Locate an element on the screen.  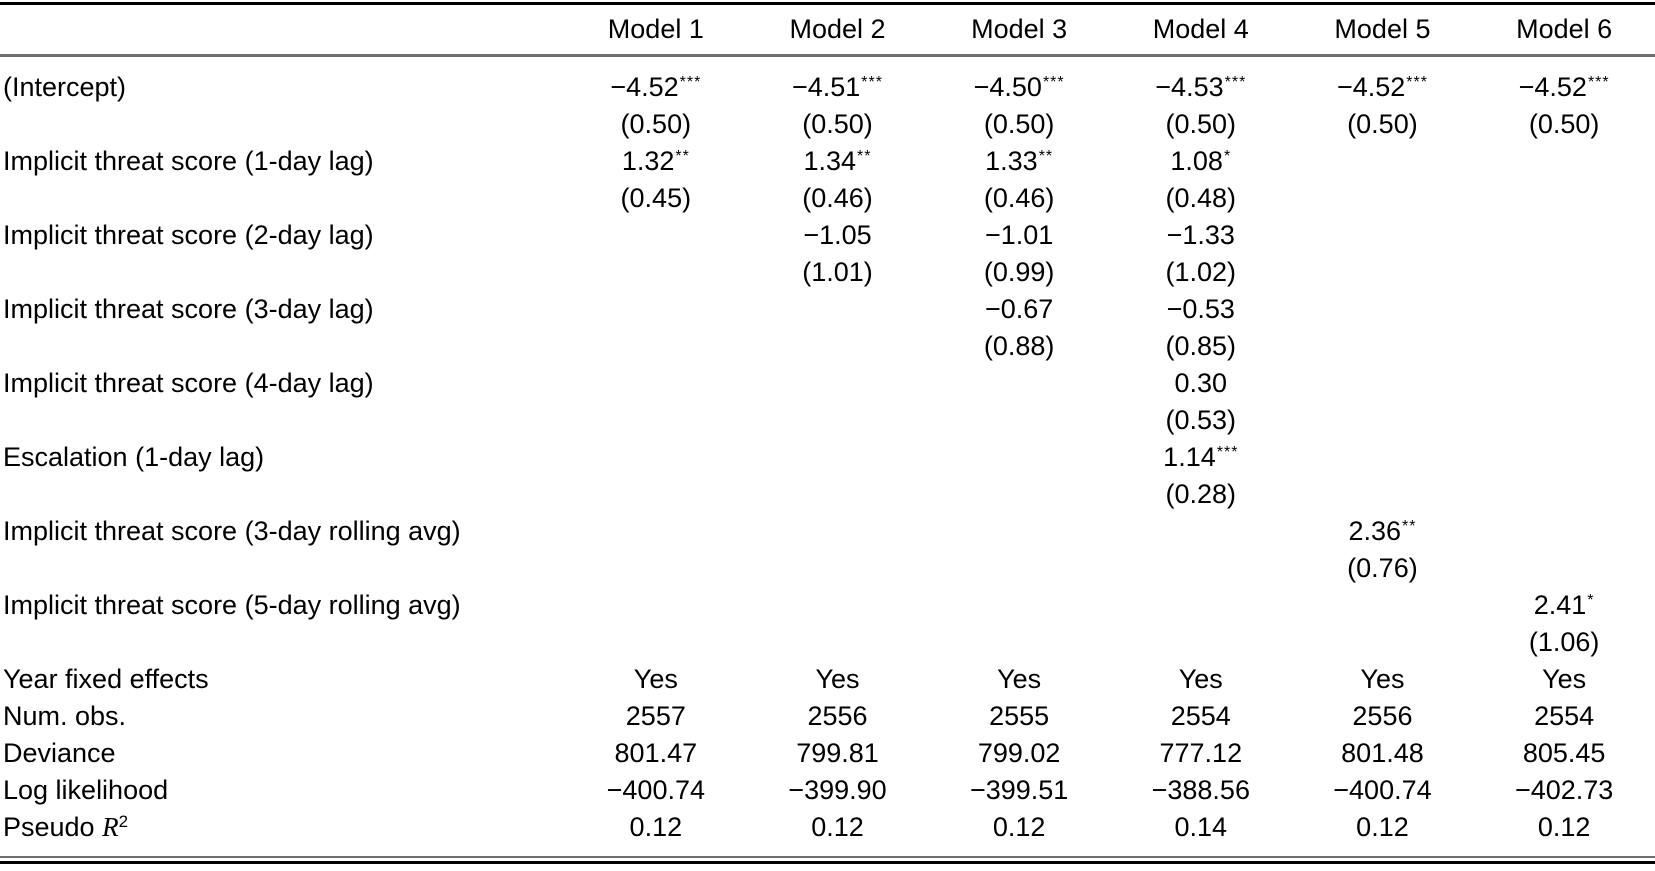
gof-cell: −399.51 is located at coordinates (1019, 790).